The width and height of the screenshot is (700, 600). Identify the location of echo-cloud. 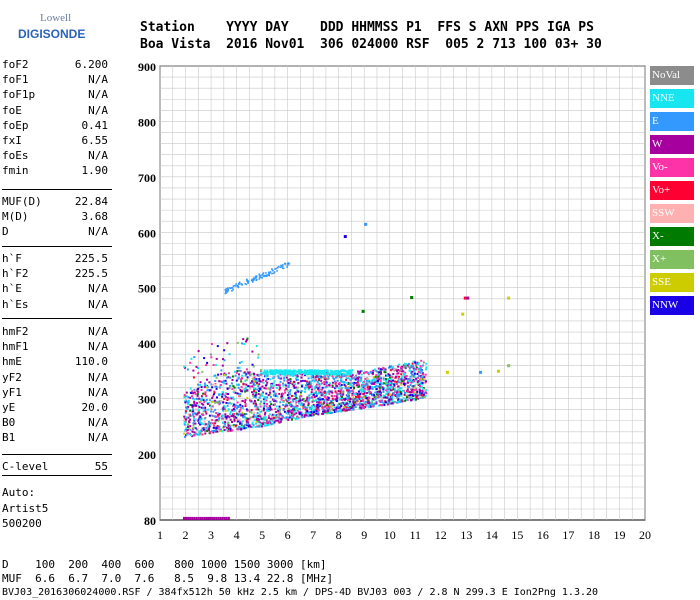
(305, 350).